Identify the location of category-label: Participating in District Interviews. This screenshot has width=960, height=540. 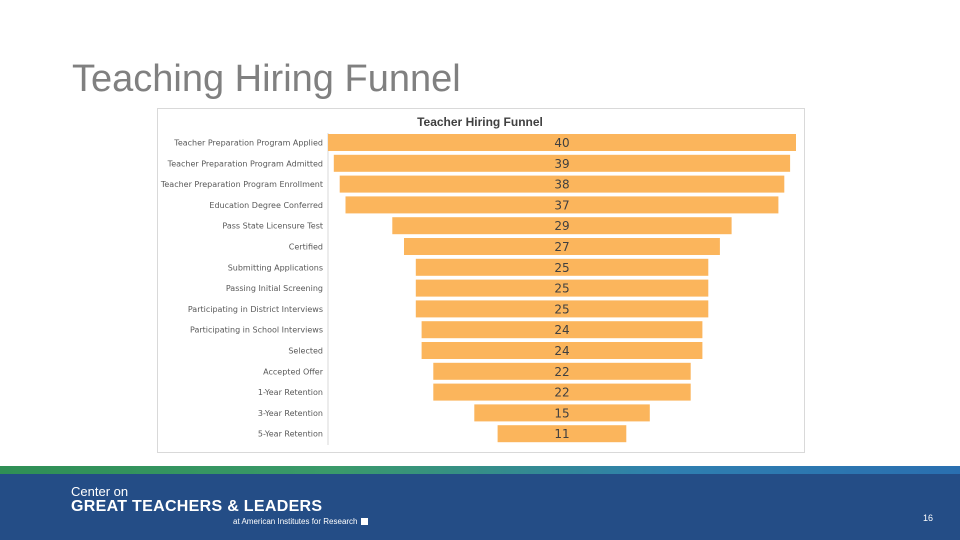
(255, 309).